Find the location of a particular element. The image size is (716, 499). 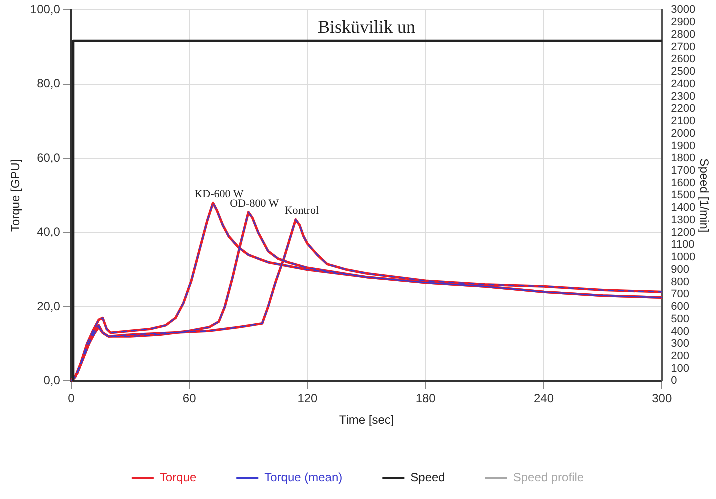

y2-tick-label: 1500 is located at coordinates (683, 196).